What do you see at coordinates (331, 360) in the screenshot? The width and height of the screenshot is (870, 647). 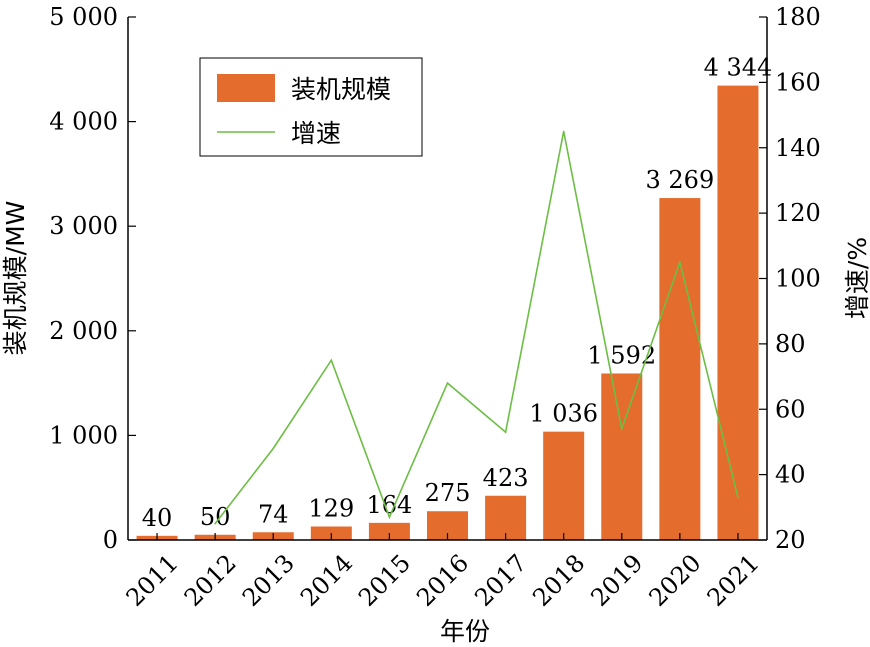 I see `growth-point-2014` at bounding box center [331, 360].